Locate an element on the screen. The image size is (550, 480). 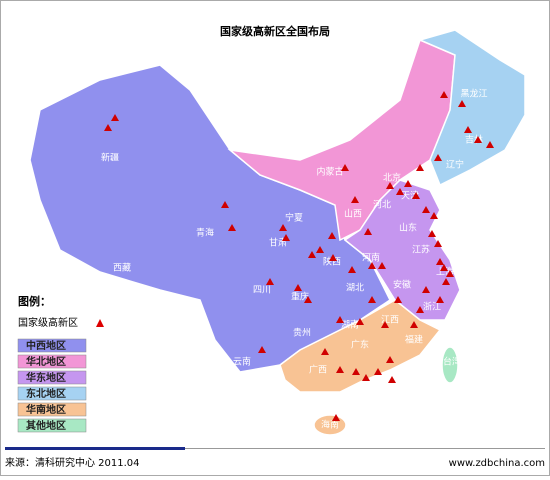
legend-label: 华南地区 is located at coordinates (46, 409).